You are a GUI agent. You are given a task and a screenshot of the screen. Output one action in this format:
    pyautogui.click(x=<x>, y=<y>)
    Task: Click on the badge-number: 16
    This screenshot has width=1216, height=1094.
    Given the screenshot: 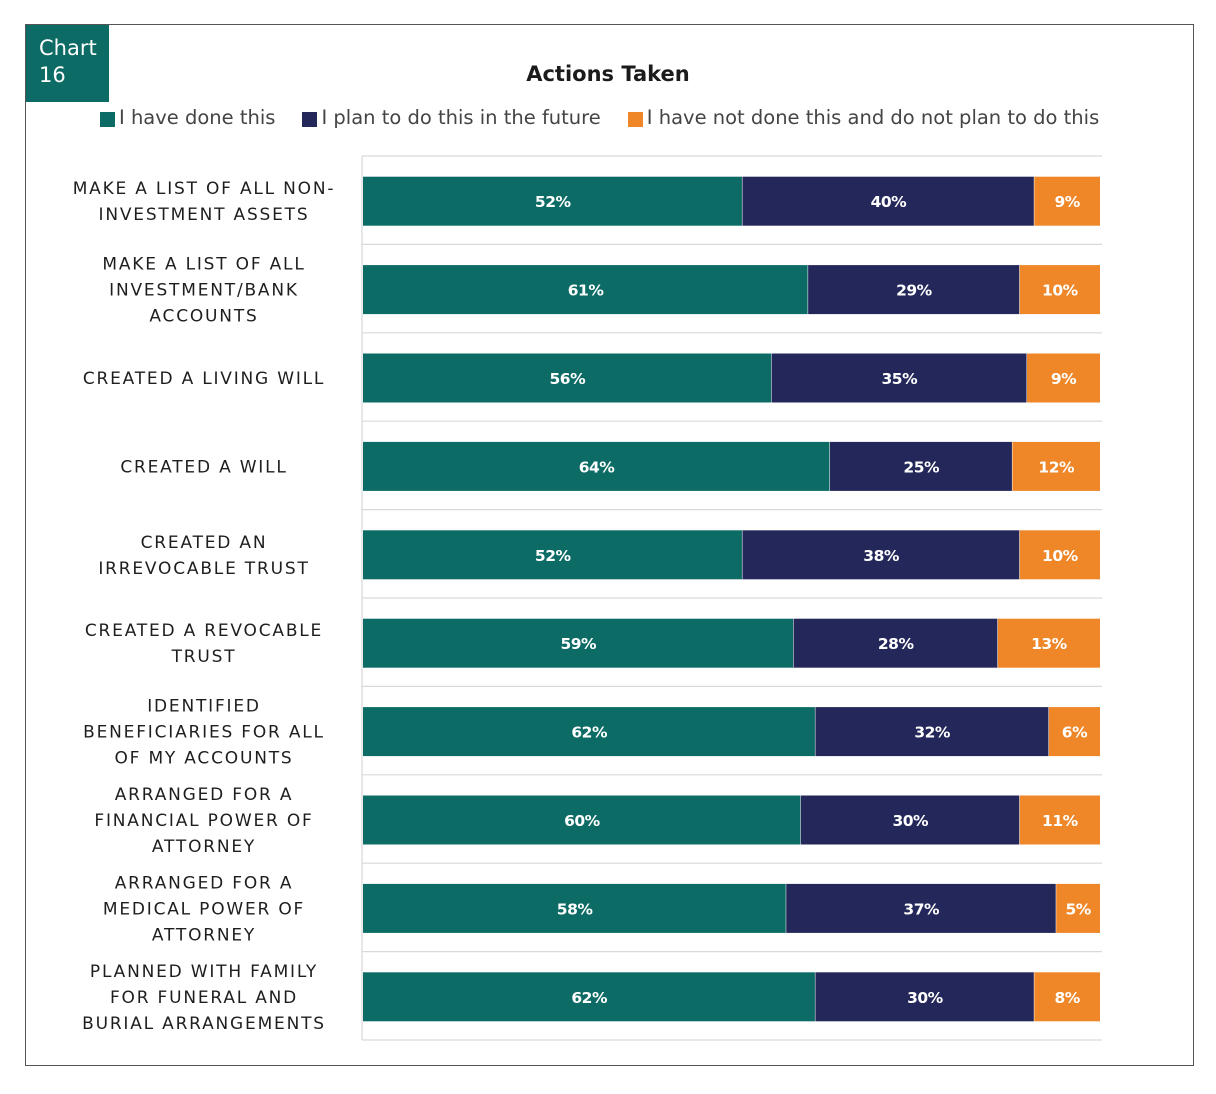 What is the action you would take?
    pyautogui.click(x=52, y=75)
    